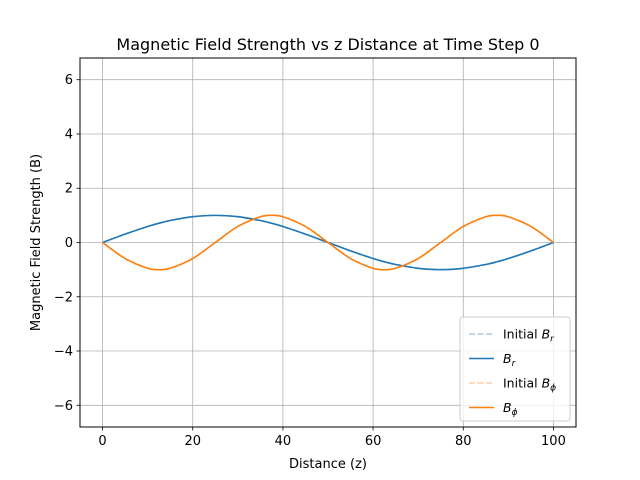 The image size is (640, 480). Describe the element at coordinates (328, 464) in the screenshot. I see `x-axis-label: Distance (z)` at that location.